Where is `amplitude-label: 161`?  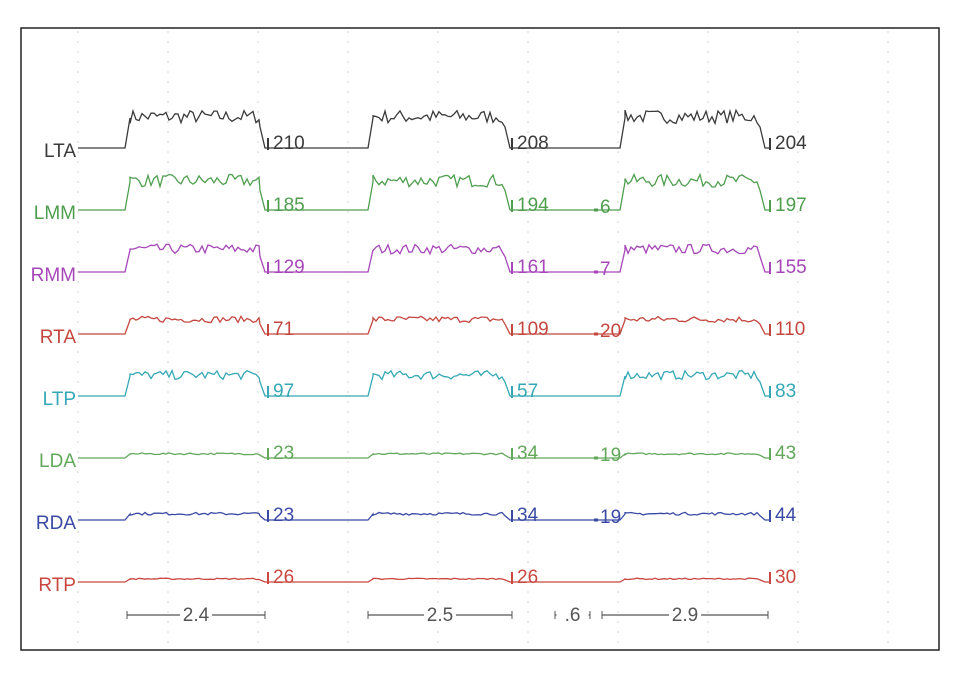
amplitude-label: 161 is located at coordinates (533, 267).